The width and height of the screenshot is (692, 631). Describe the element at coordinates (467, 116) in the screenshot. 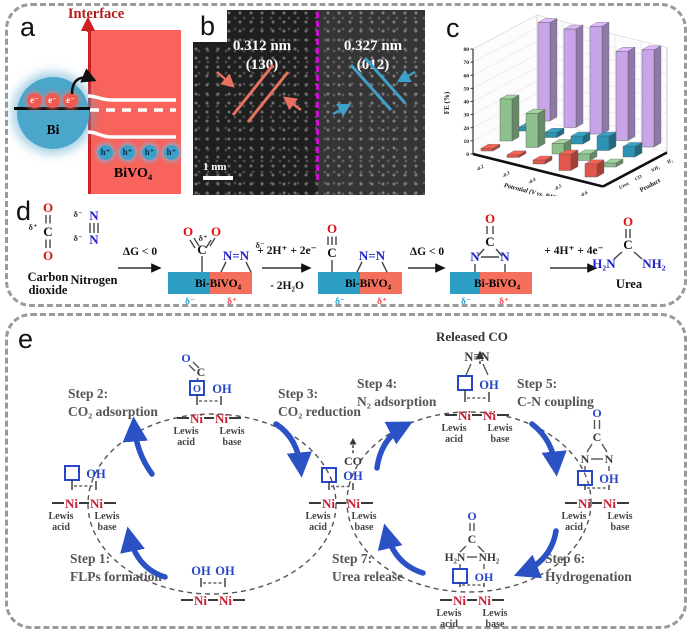

I see `svg-text: 30` at that location.